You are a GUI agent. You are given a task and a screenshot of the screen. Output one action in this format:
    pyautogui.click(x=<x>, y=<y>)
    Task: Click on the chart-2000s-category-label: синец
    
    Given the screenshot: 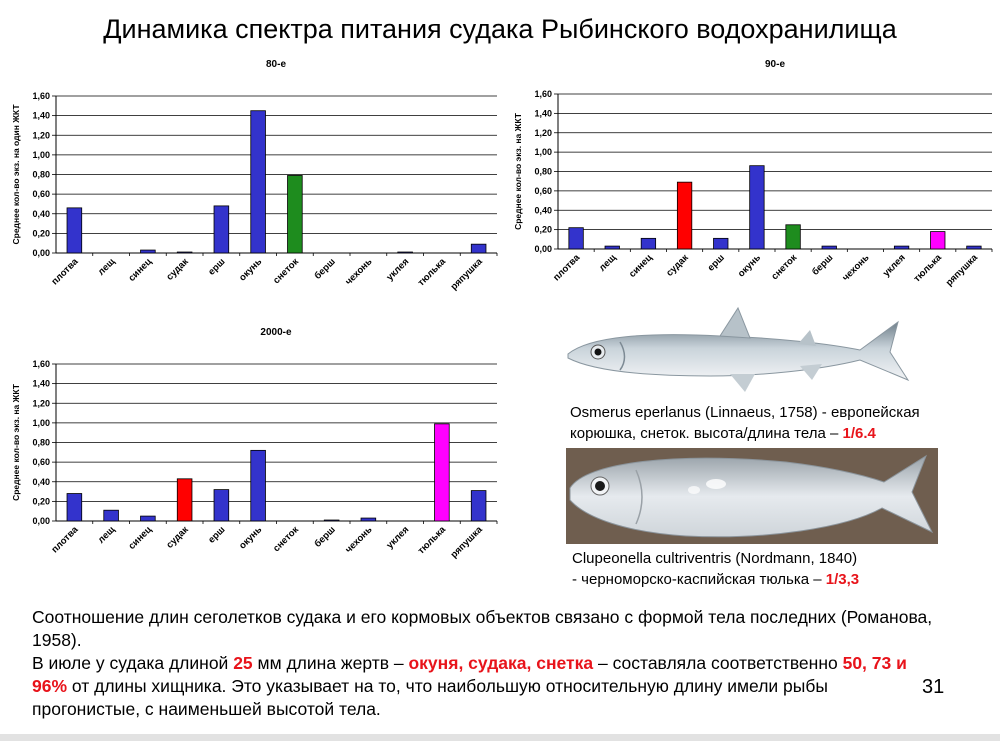 What is the action you would take?
    pyautogui.click(x=140, y=538)
    